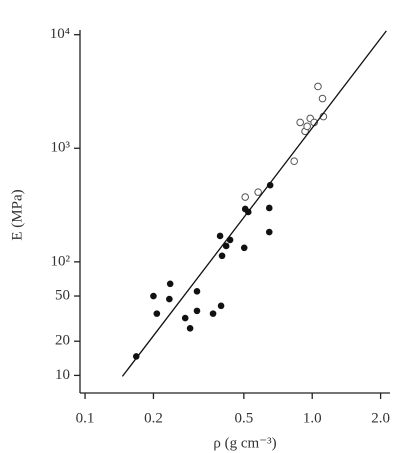  Describe the element at coordinates (243, 418) in the screenshot. I see `x-tick-label: 0.5` at that location.